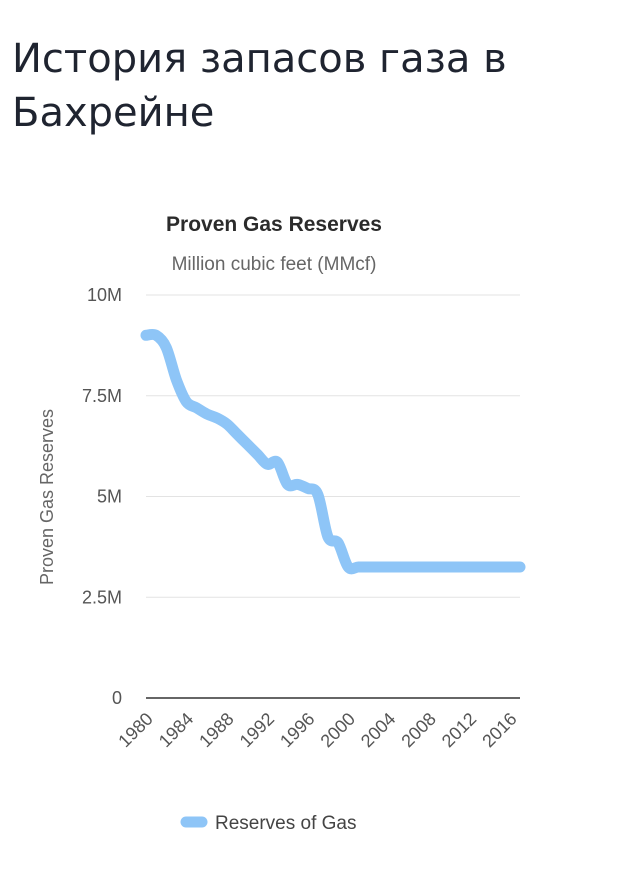 Image resolution: width=640 pixels, height=882 pixels. I want to click on chart-title: Proven Gas Reserves, so click(274, 224).